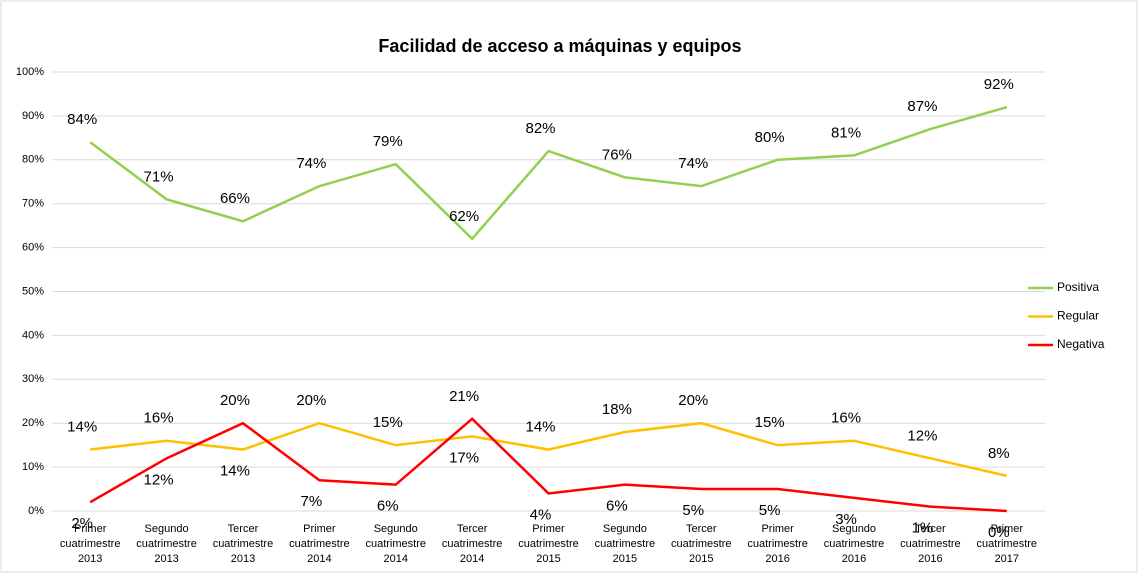  I want to click on data-label: 21%, so click(464, 396).